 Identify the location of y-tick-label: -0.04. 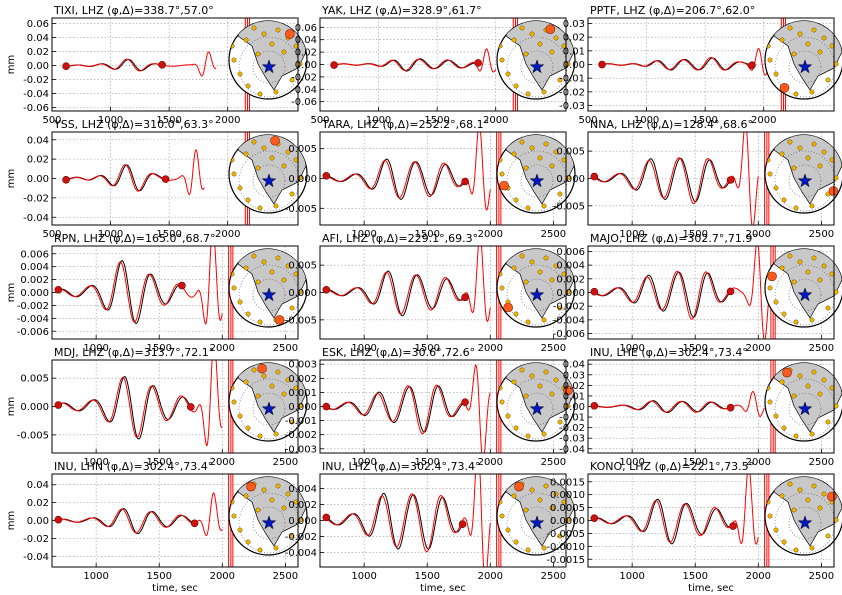
(36, 557).